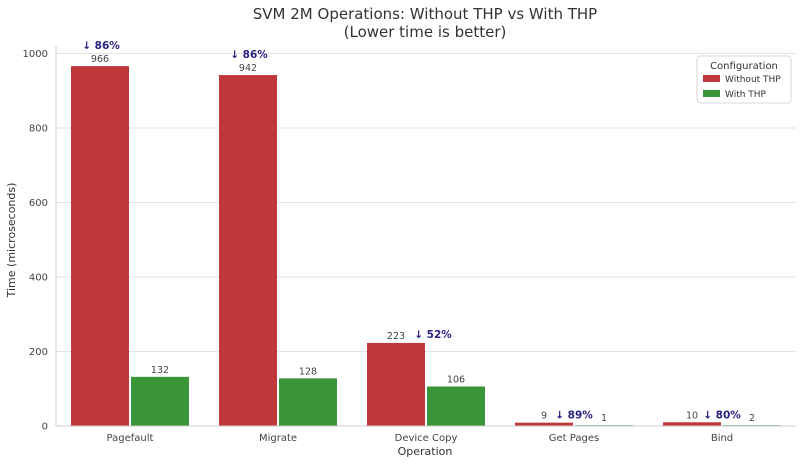 The width and height of the screenshot is (800, 464). What do you see at coordinates (38, 128) in the screenshot?
I see `y-tick-label-800: 800` at bounding box center [38, 128].